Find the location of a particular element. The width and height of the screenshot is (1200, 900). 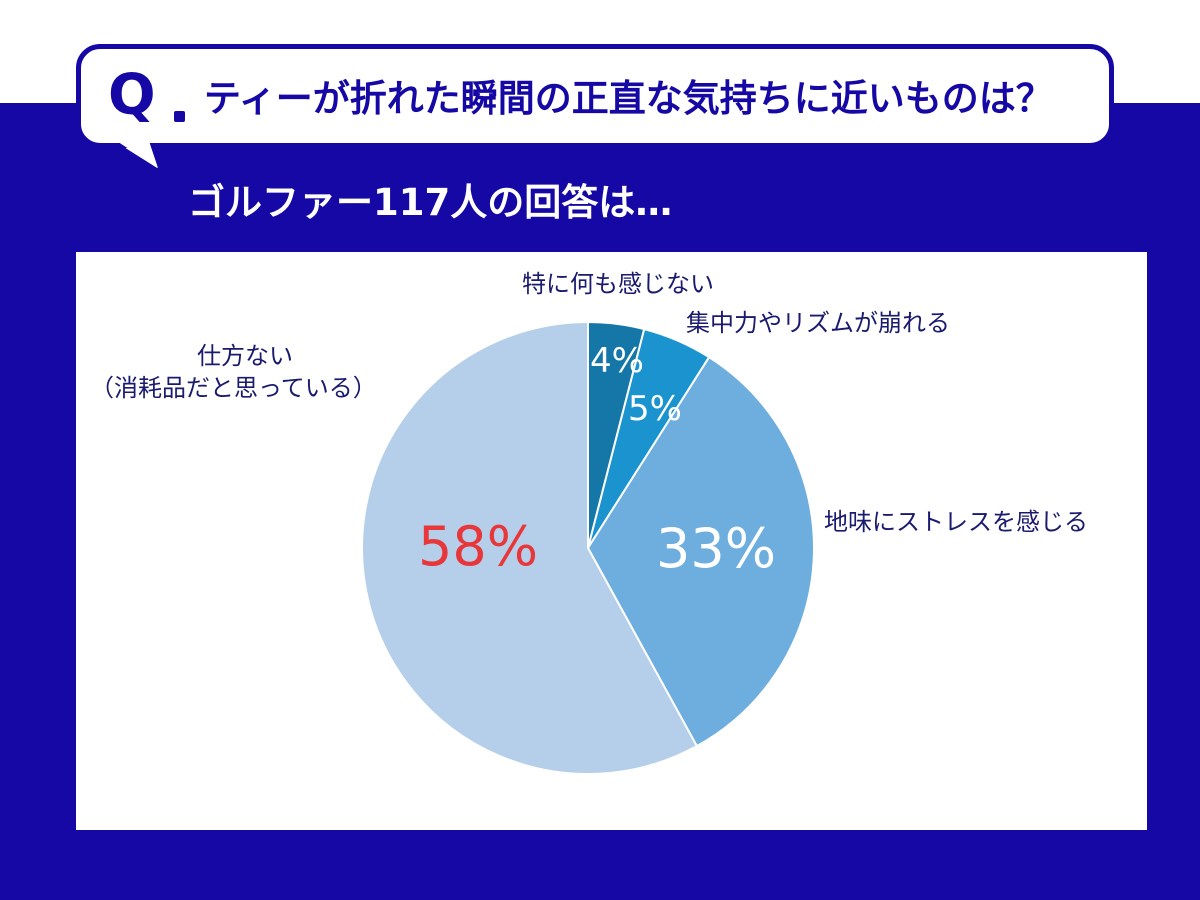

question-bubble is located at coordinates (595, 96).